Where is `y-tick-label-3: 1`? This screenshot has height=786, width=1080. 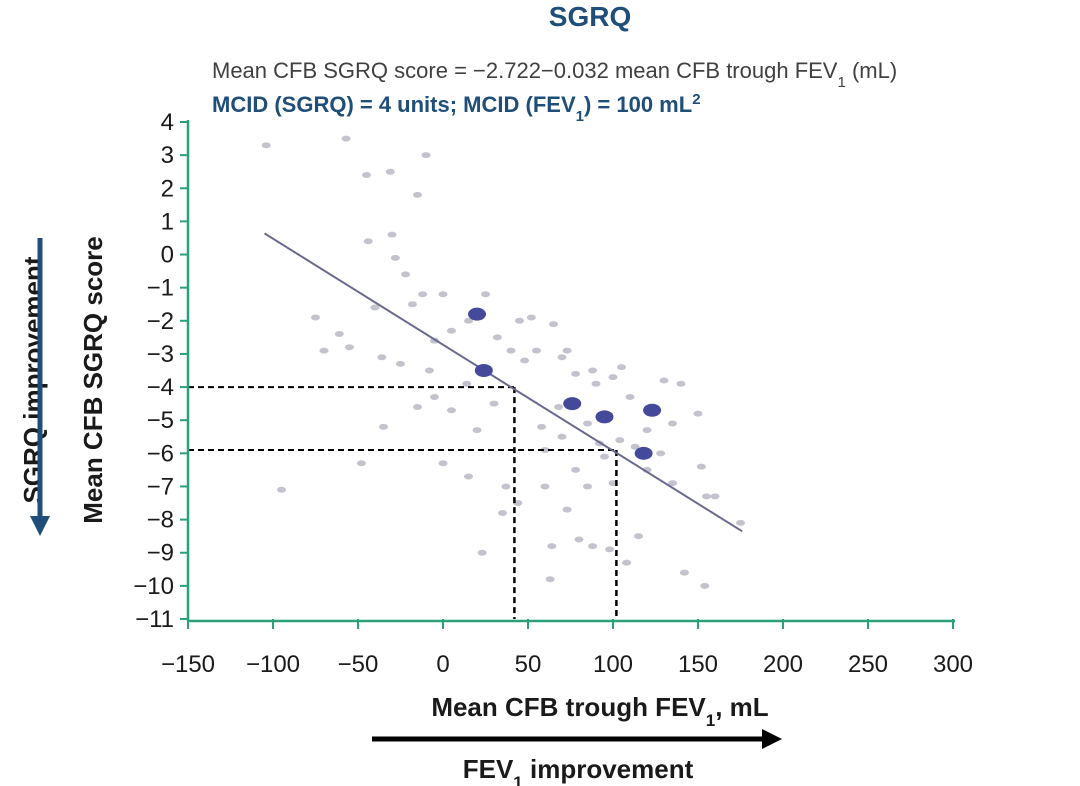 y-tick-label-3: 1 is located at coordinates (167, 221).